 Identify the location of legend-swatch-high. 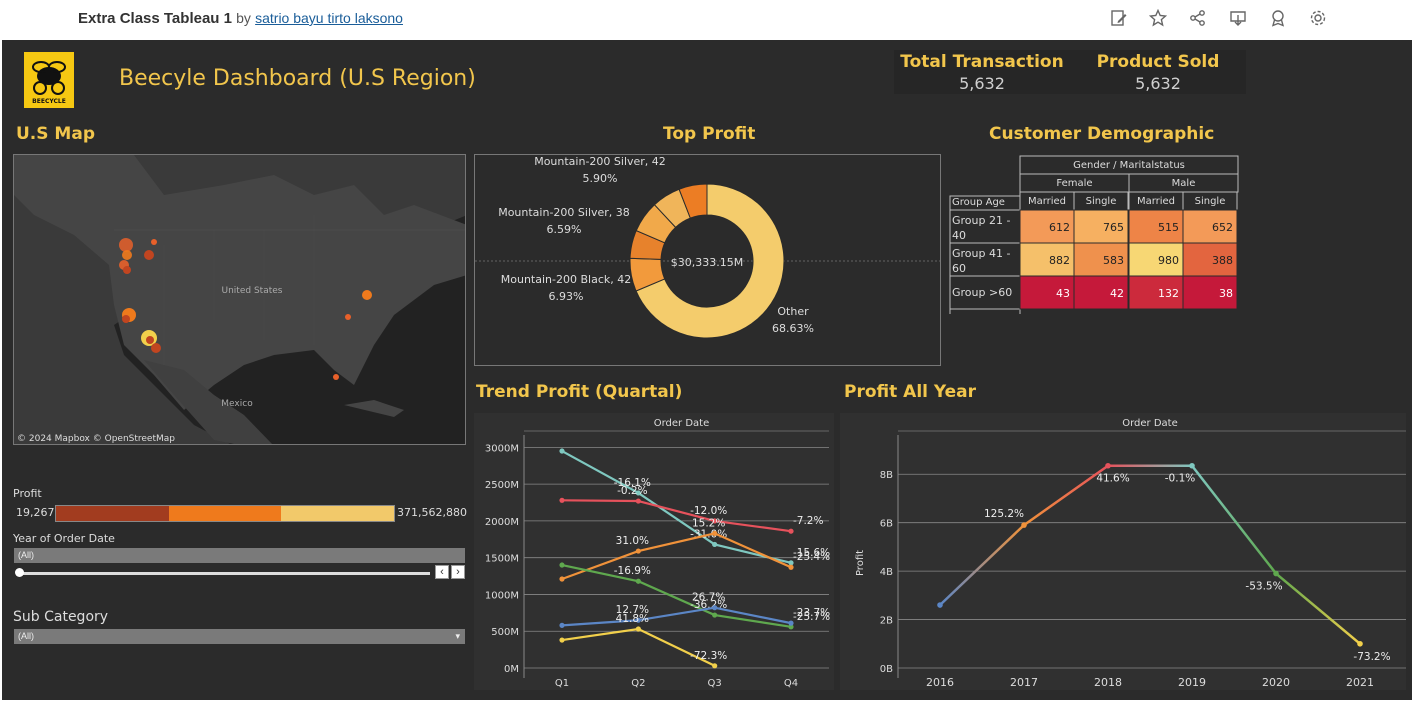
(338, 513).